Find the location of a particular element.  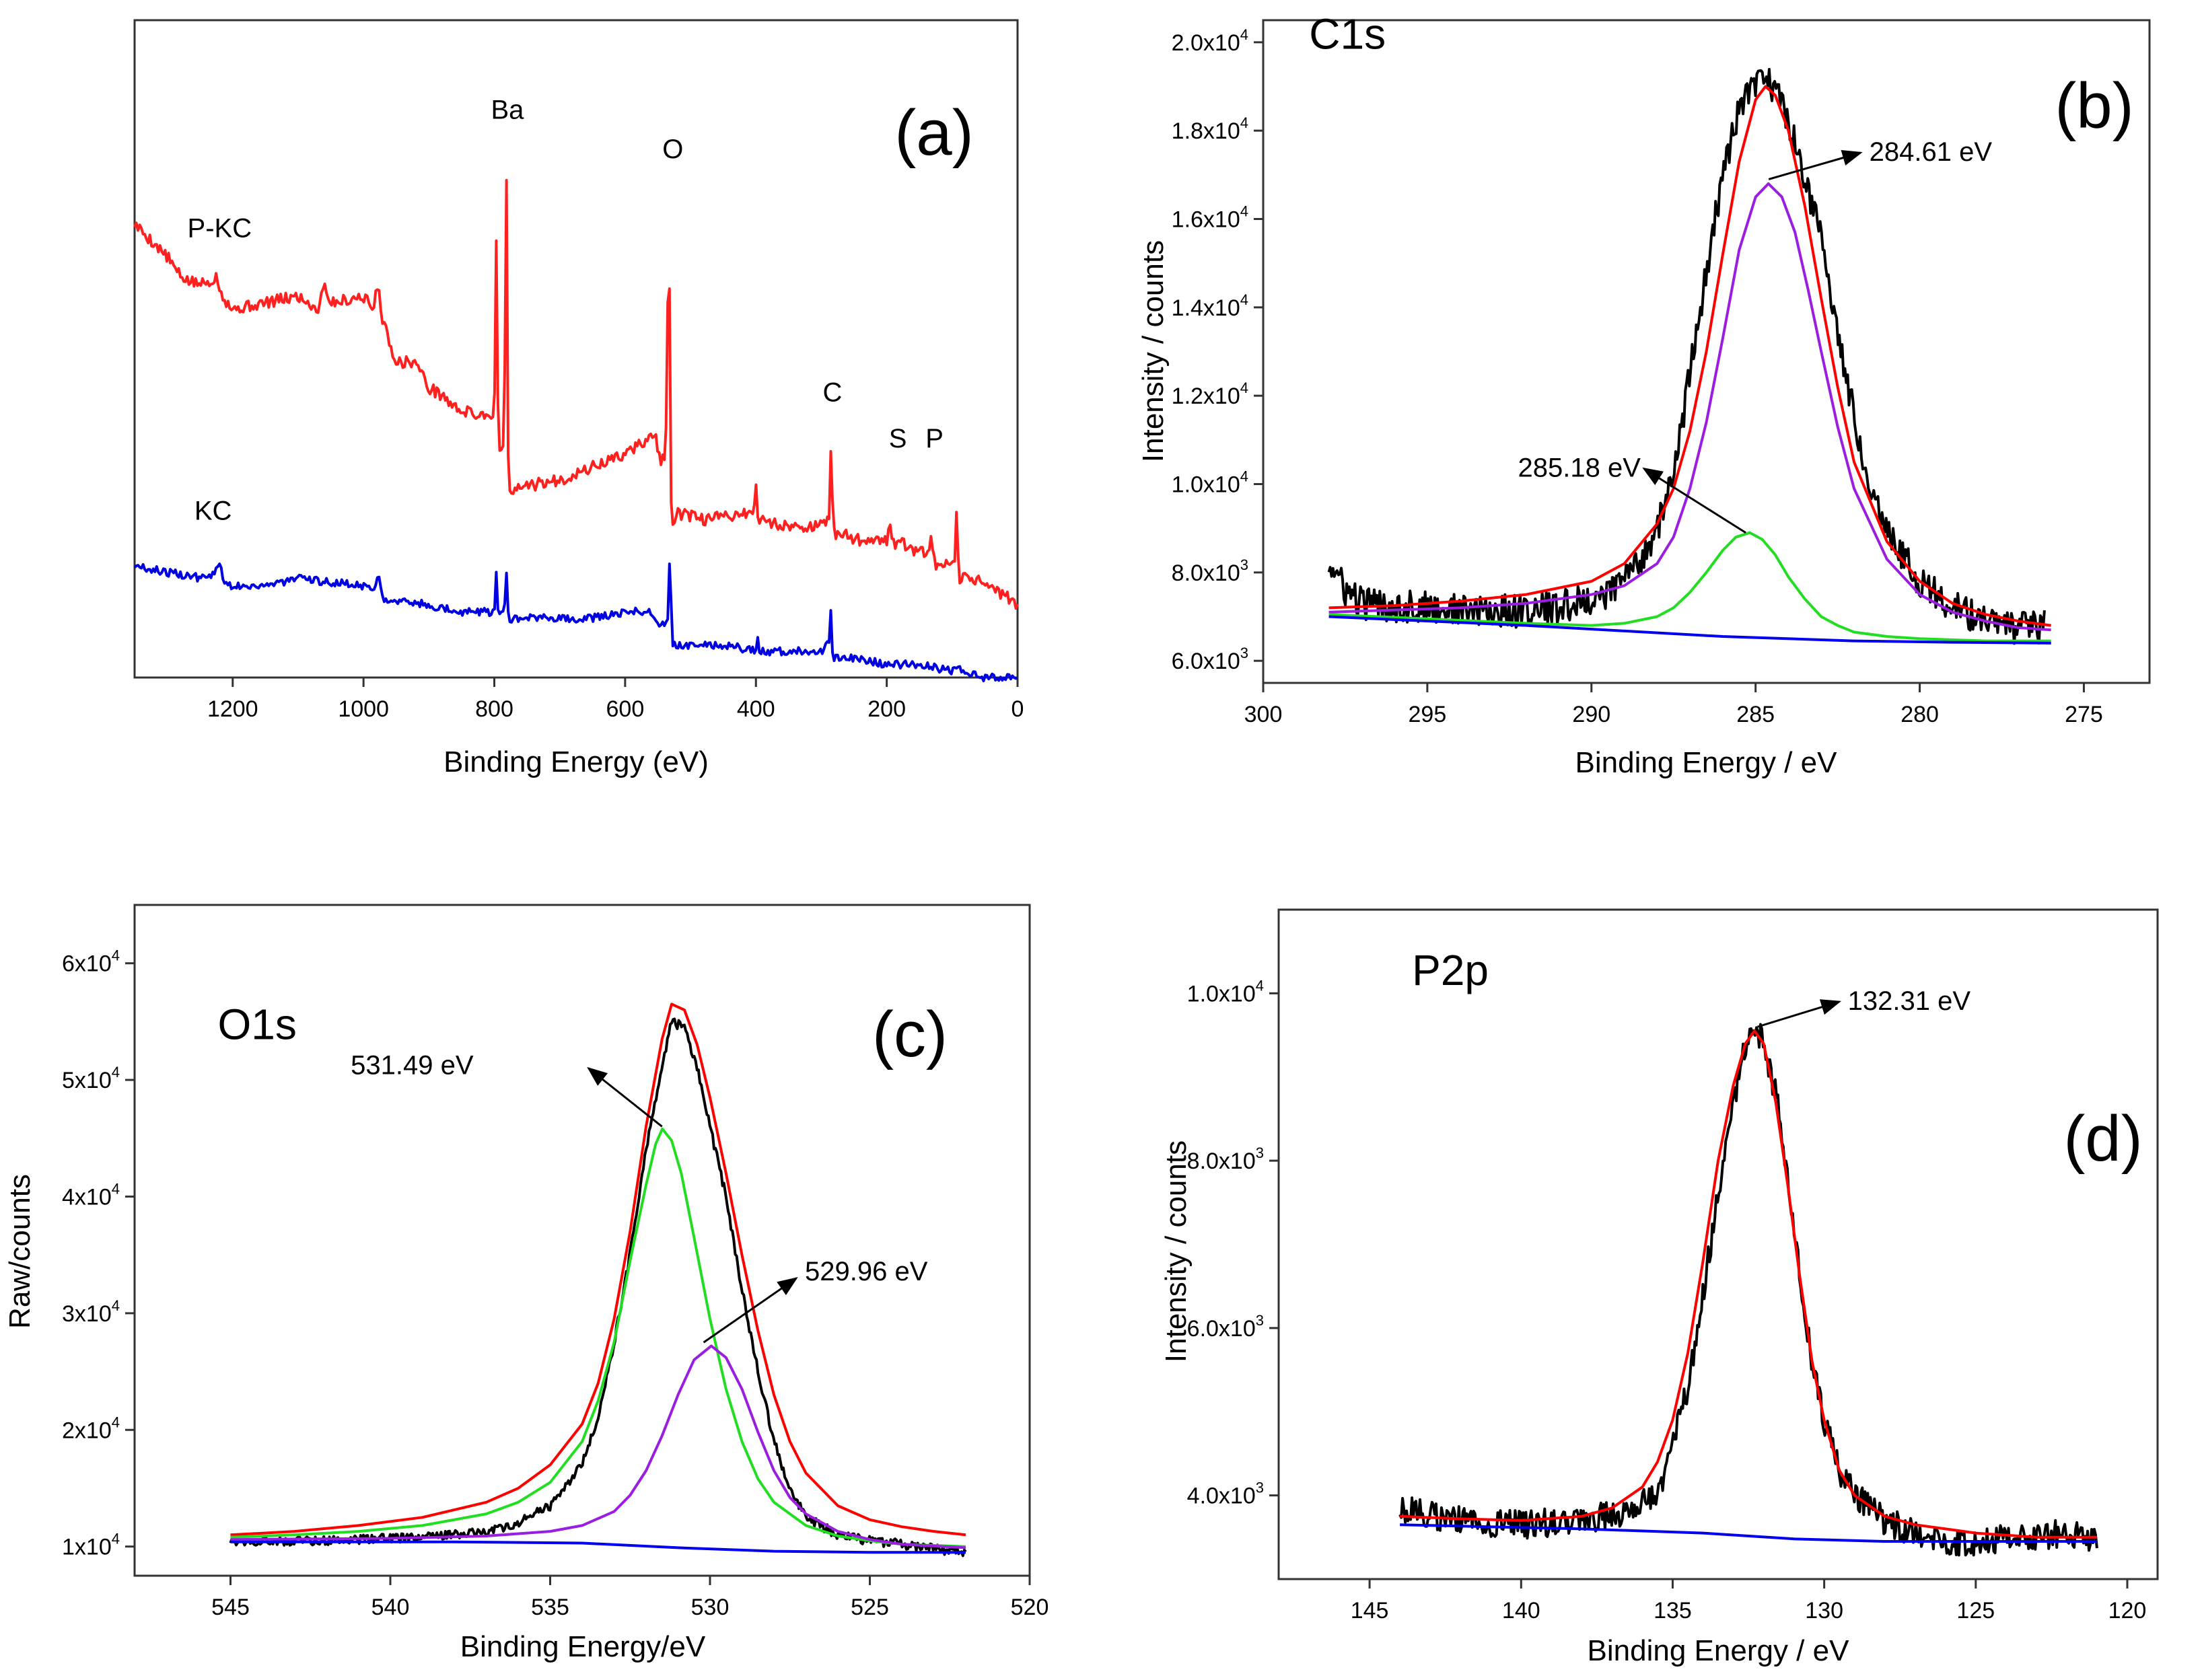

panel-a-x-tick-label: 800 is located at coordinates (494, 709).